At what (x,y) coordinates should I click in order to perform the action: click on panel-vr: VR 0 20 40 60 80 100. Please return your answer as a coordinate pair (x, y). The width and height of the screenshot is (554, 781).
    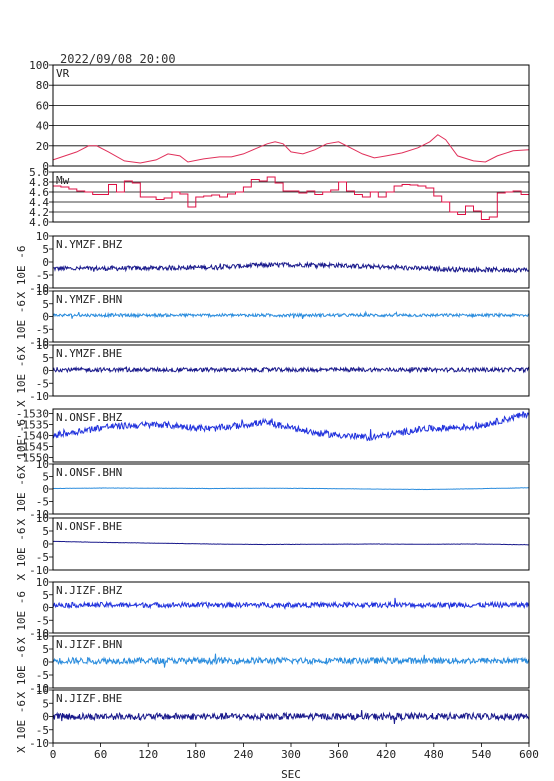
    Looking at the image, I should click on (279, 116).